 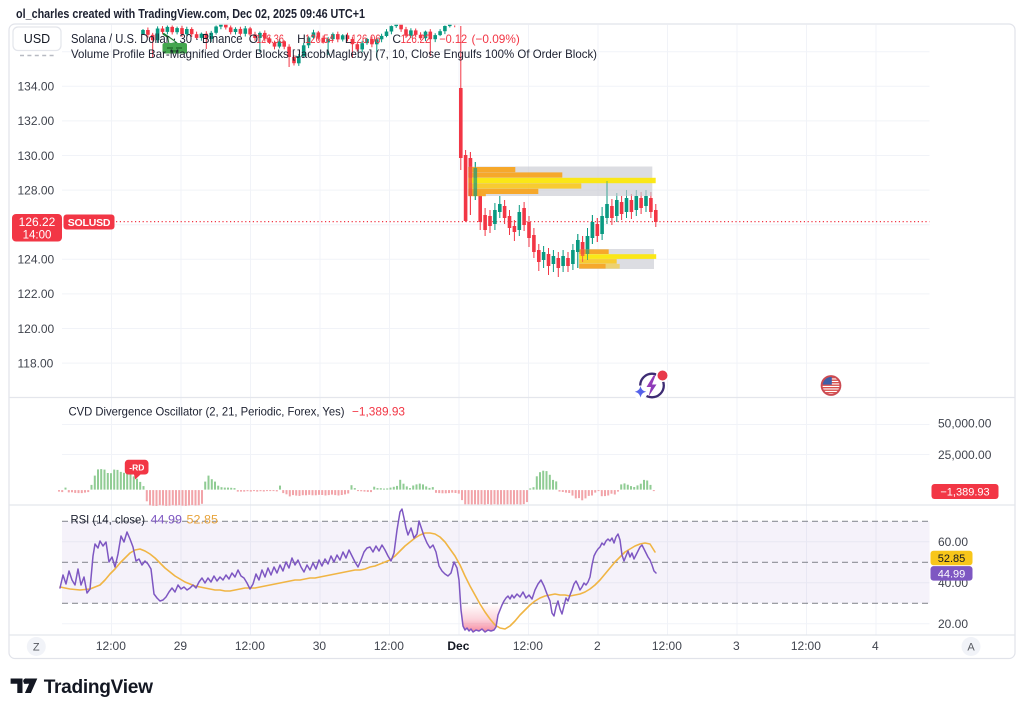 I want to click on svg-text: 126.06, so click(x=366, y=39).